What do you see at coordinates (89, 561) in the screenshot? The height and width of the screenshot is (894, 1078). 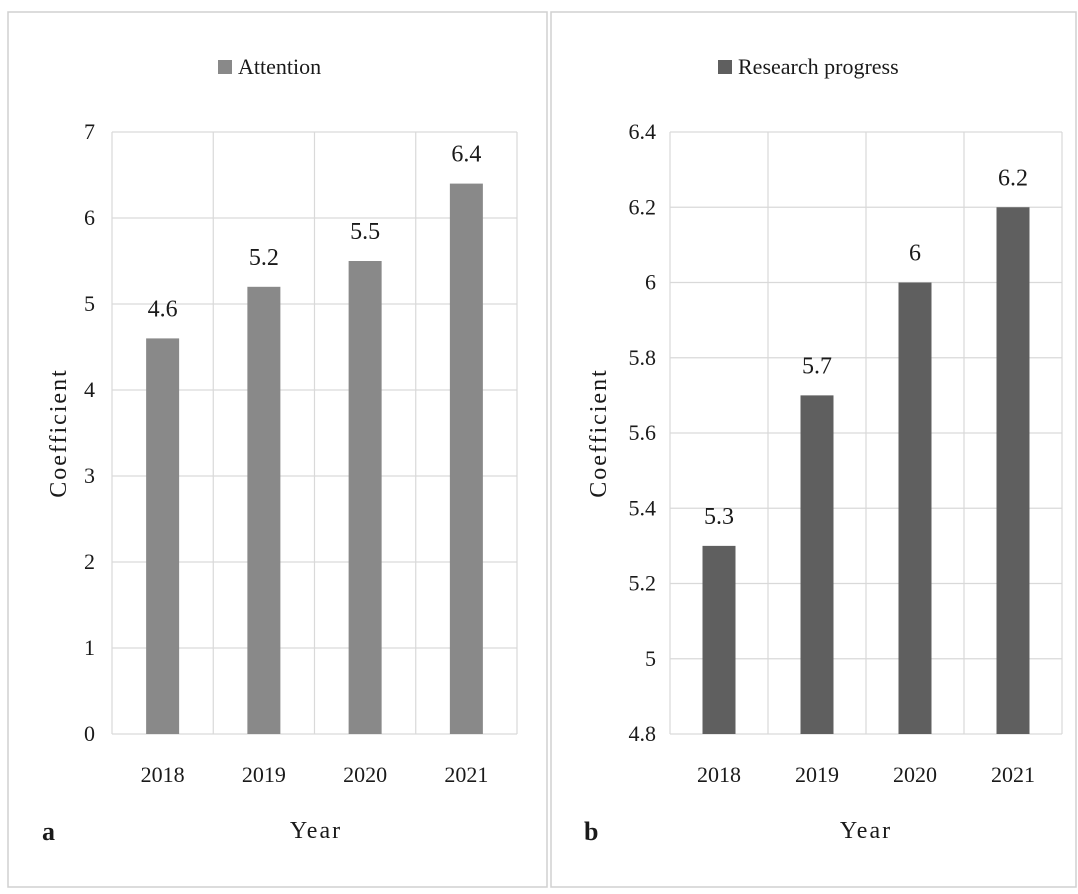 I see `panel-a-y-tick-label: 2` at bounding box center [89, 561].